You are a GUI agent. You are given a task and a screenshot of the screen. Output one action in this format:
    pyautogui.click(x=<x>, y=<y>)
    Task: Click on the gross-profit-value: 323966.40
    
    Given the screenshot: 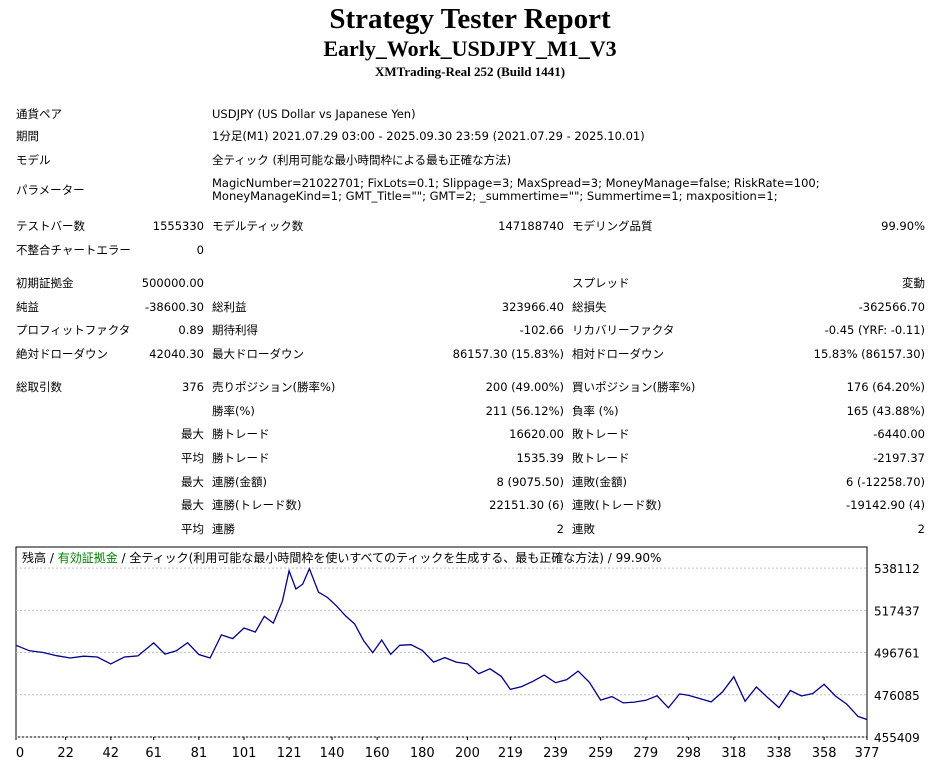 What is the action you would take?
    pyautogui.click(x=532, y=307)
    